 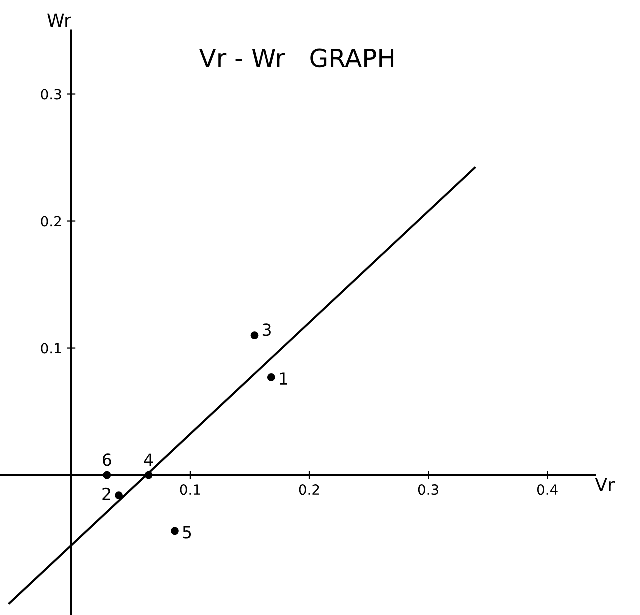 I want to click on x-tick-label: 0.1, so click(x=190, y=490).